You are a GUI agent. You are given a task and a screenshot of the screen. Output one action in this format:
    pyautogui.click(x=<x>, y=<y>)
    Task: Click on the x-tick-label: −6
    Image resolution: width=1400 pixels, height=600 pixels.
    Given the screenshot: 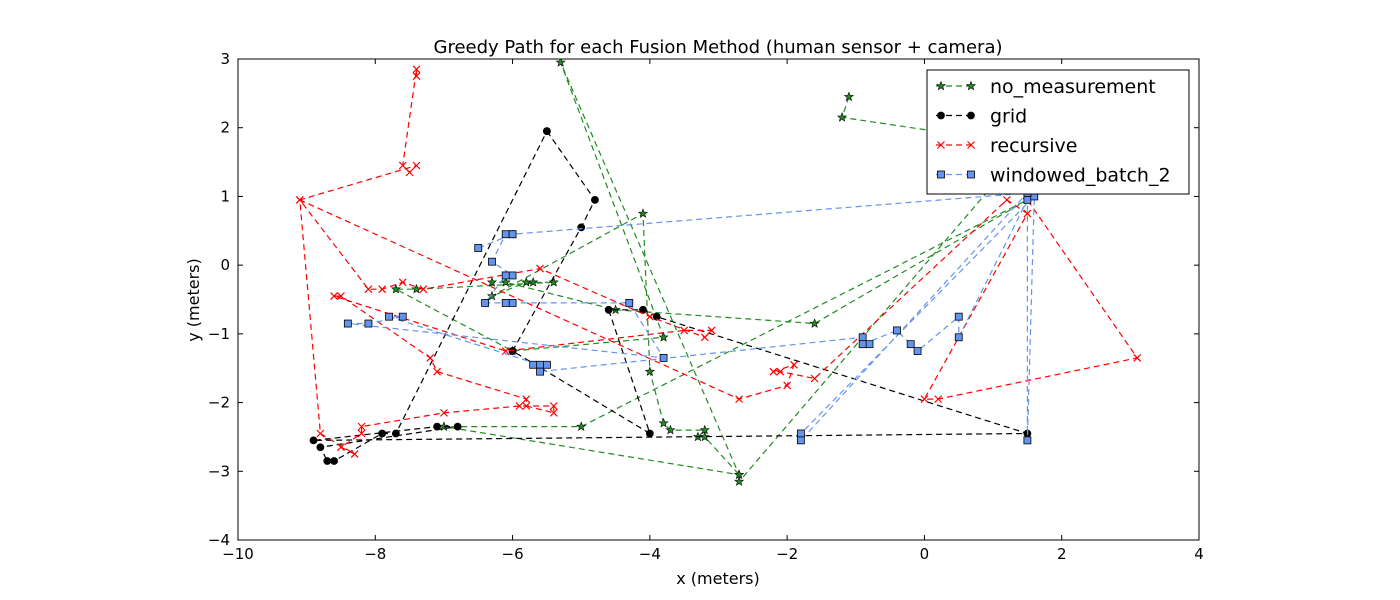 What is the action you would take?
    pyautogui.click(x=513, y=554)
    